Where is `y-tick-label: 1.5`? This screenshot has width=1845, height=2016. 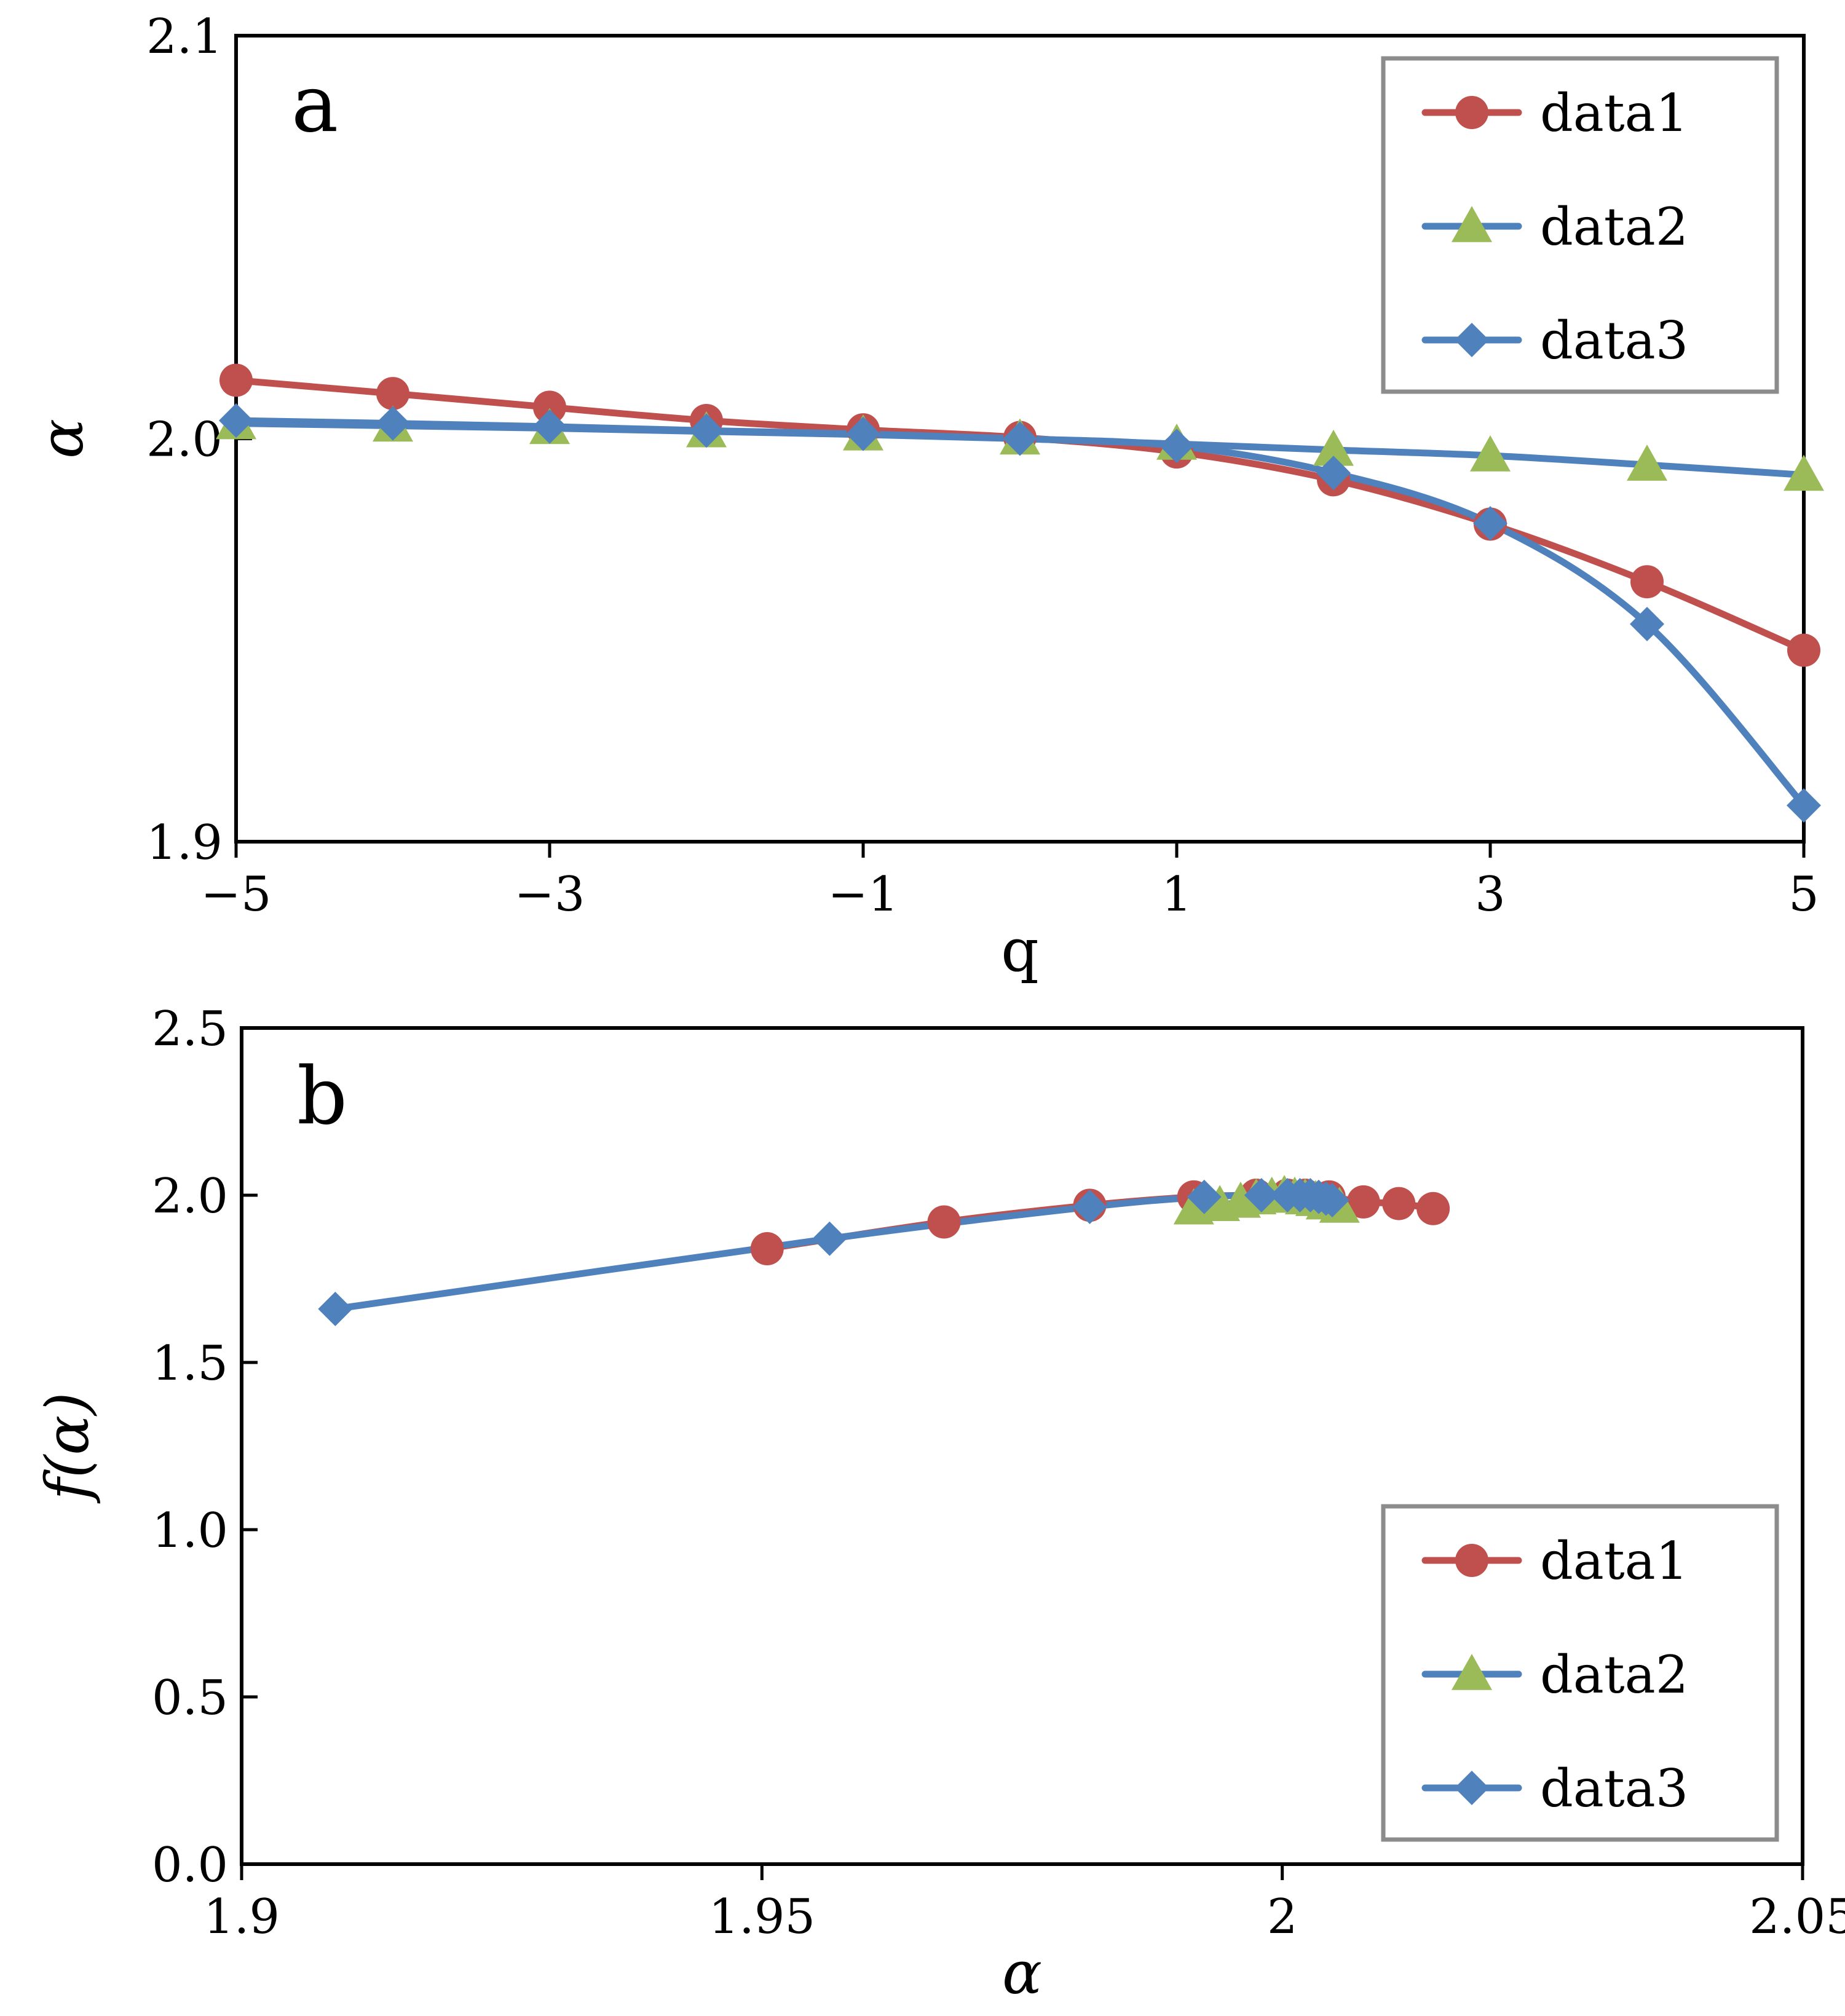 y-tick-label: 1.5 is located at coordinates (190, 1363).